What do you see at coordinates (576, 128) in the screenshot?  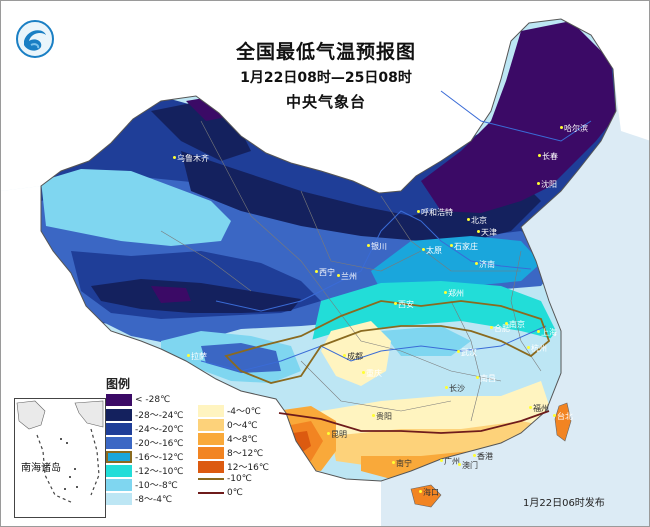 I see `city-label: 哈尔滨` at bounding box center [576, 128].